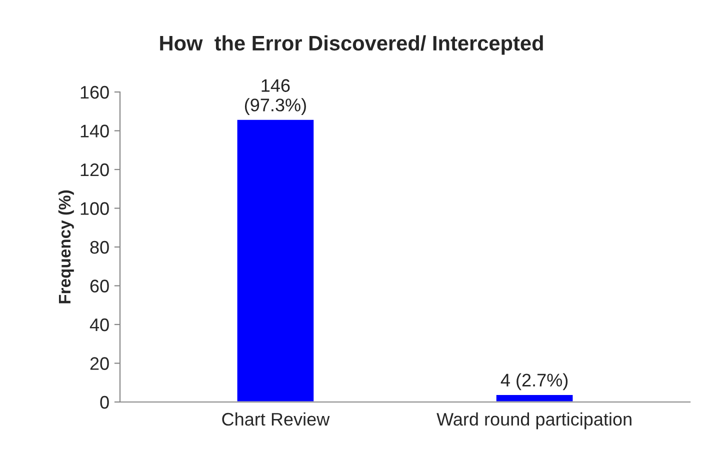  Describe the element at coordinates (534, 421) in the screenshot. I see `x-tick-label: Ward round participation` at that location.